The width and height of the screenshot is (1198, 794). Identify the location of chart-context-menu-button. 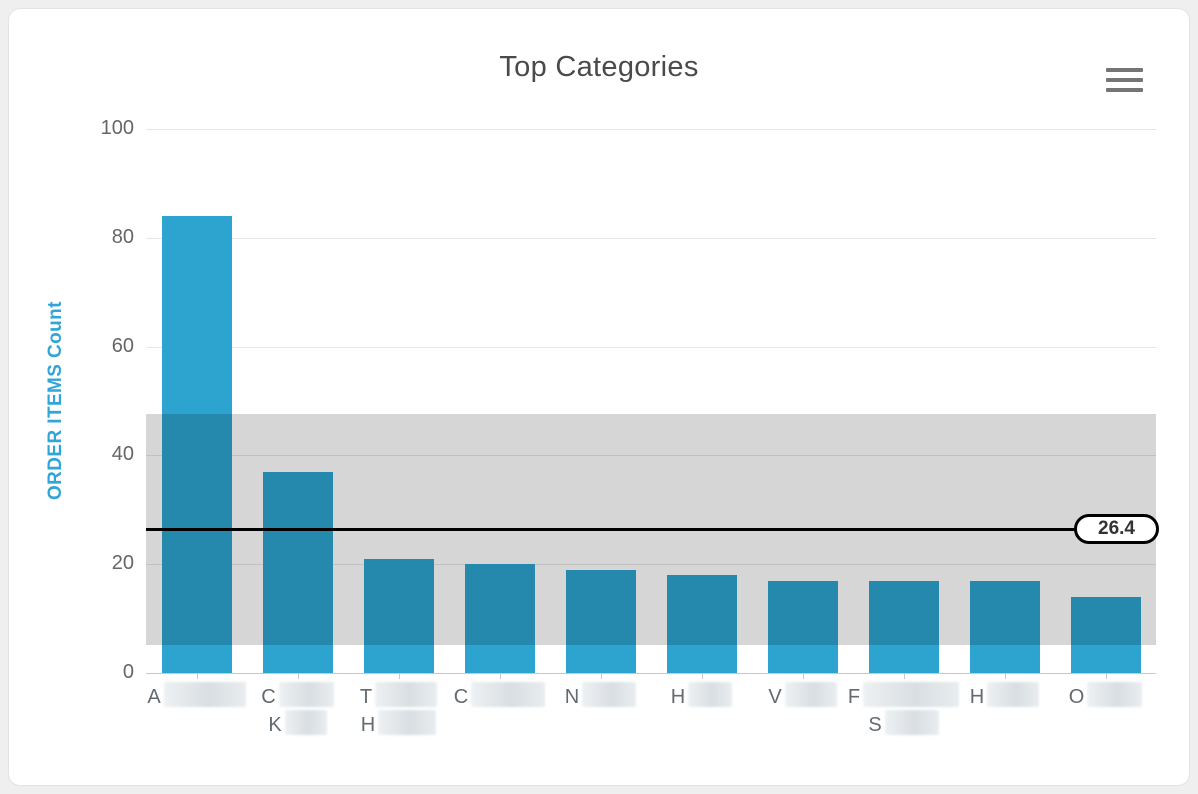
(1128, 80).